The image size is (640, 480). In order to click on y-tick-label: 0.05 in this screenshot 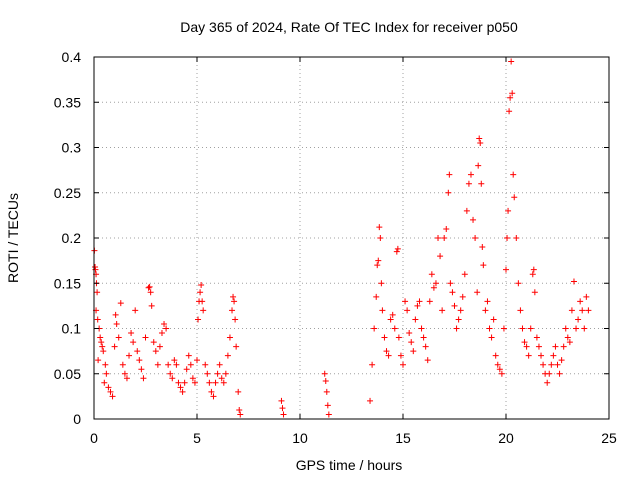, I will do `click(67, 374)`.